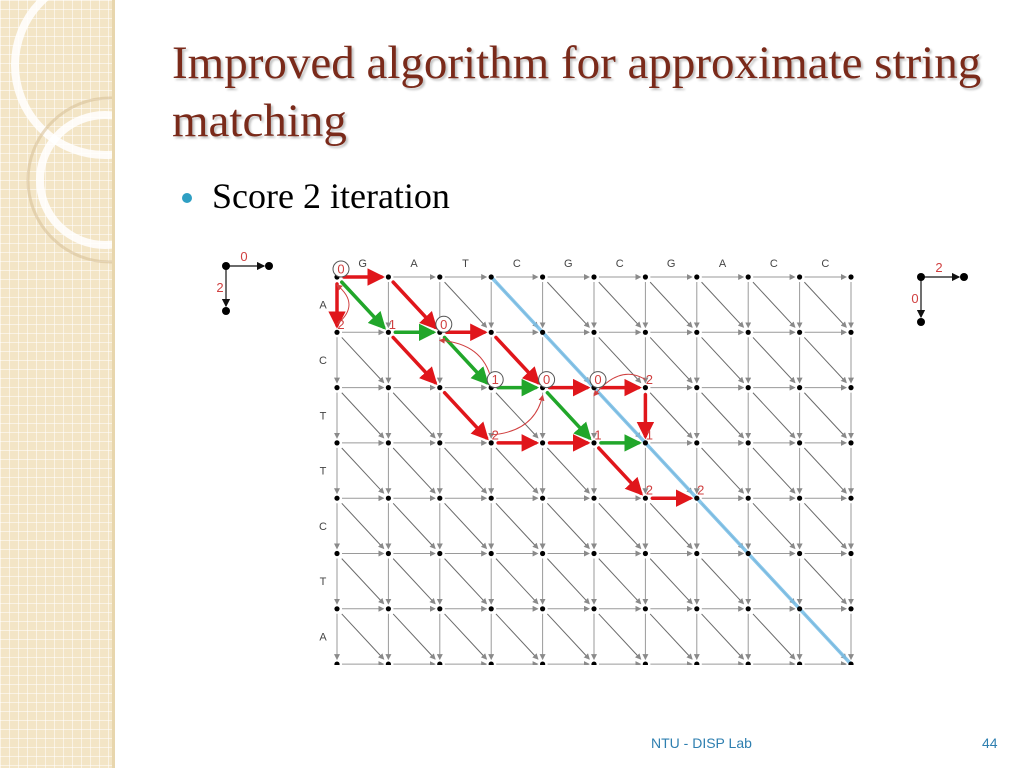 This screenshot has height=768, width=1024. I want to click on edge-weight-legends: 0 2 2 0, so click(592, 287).